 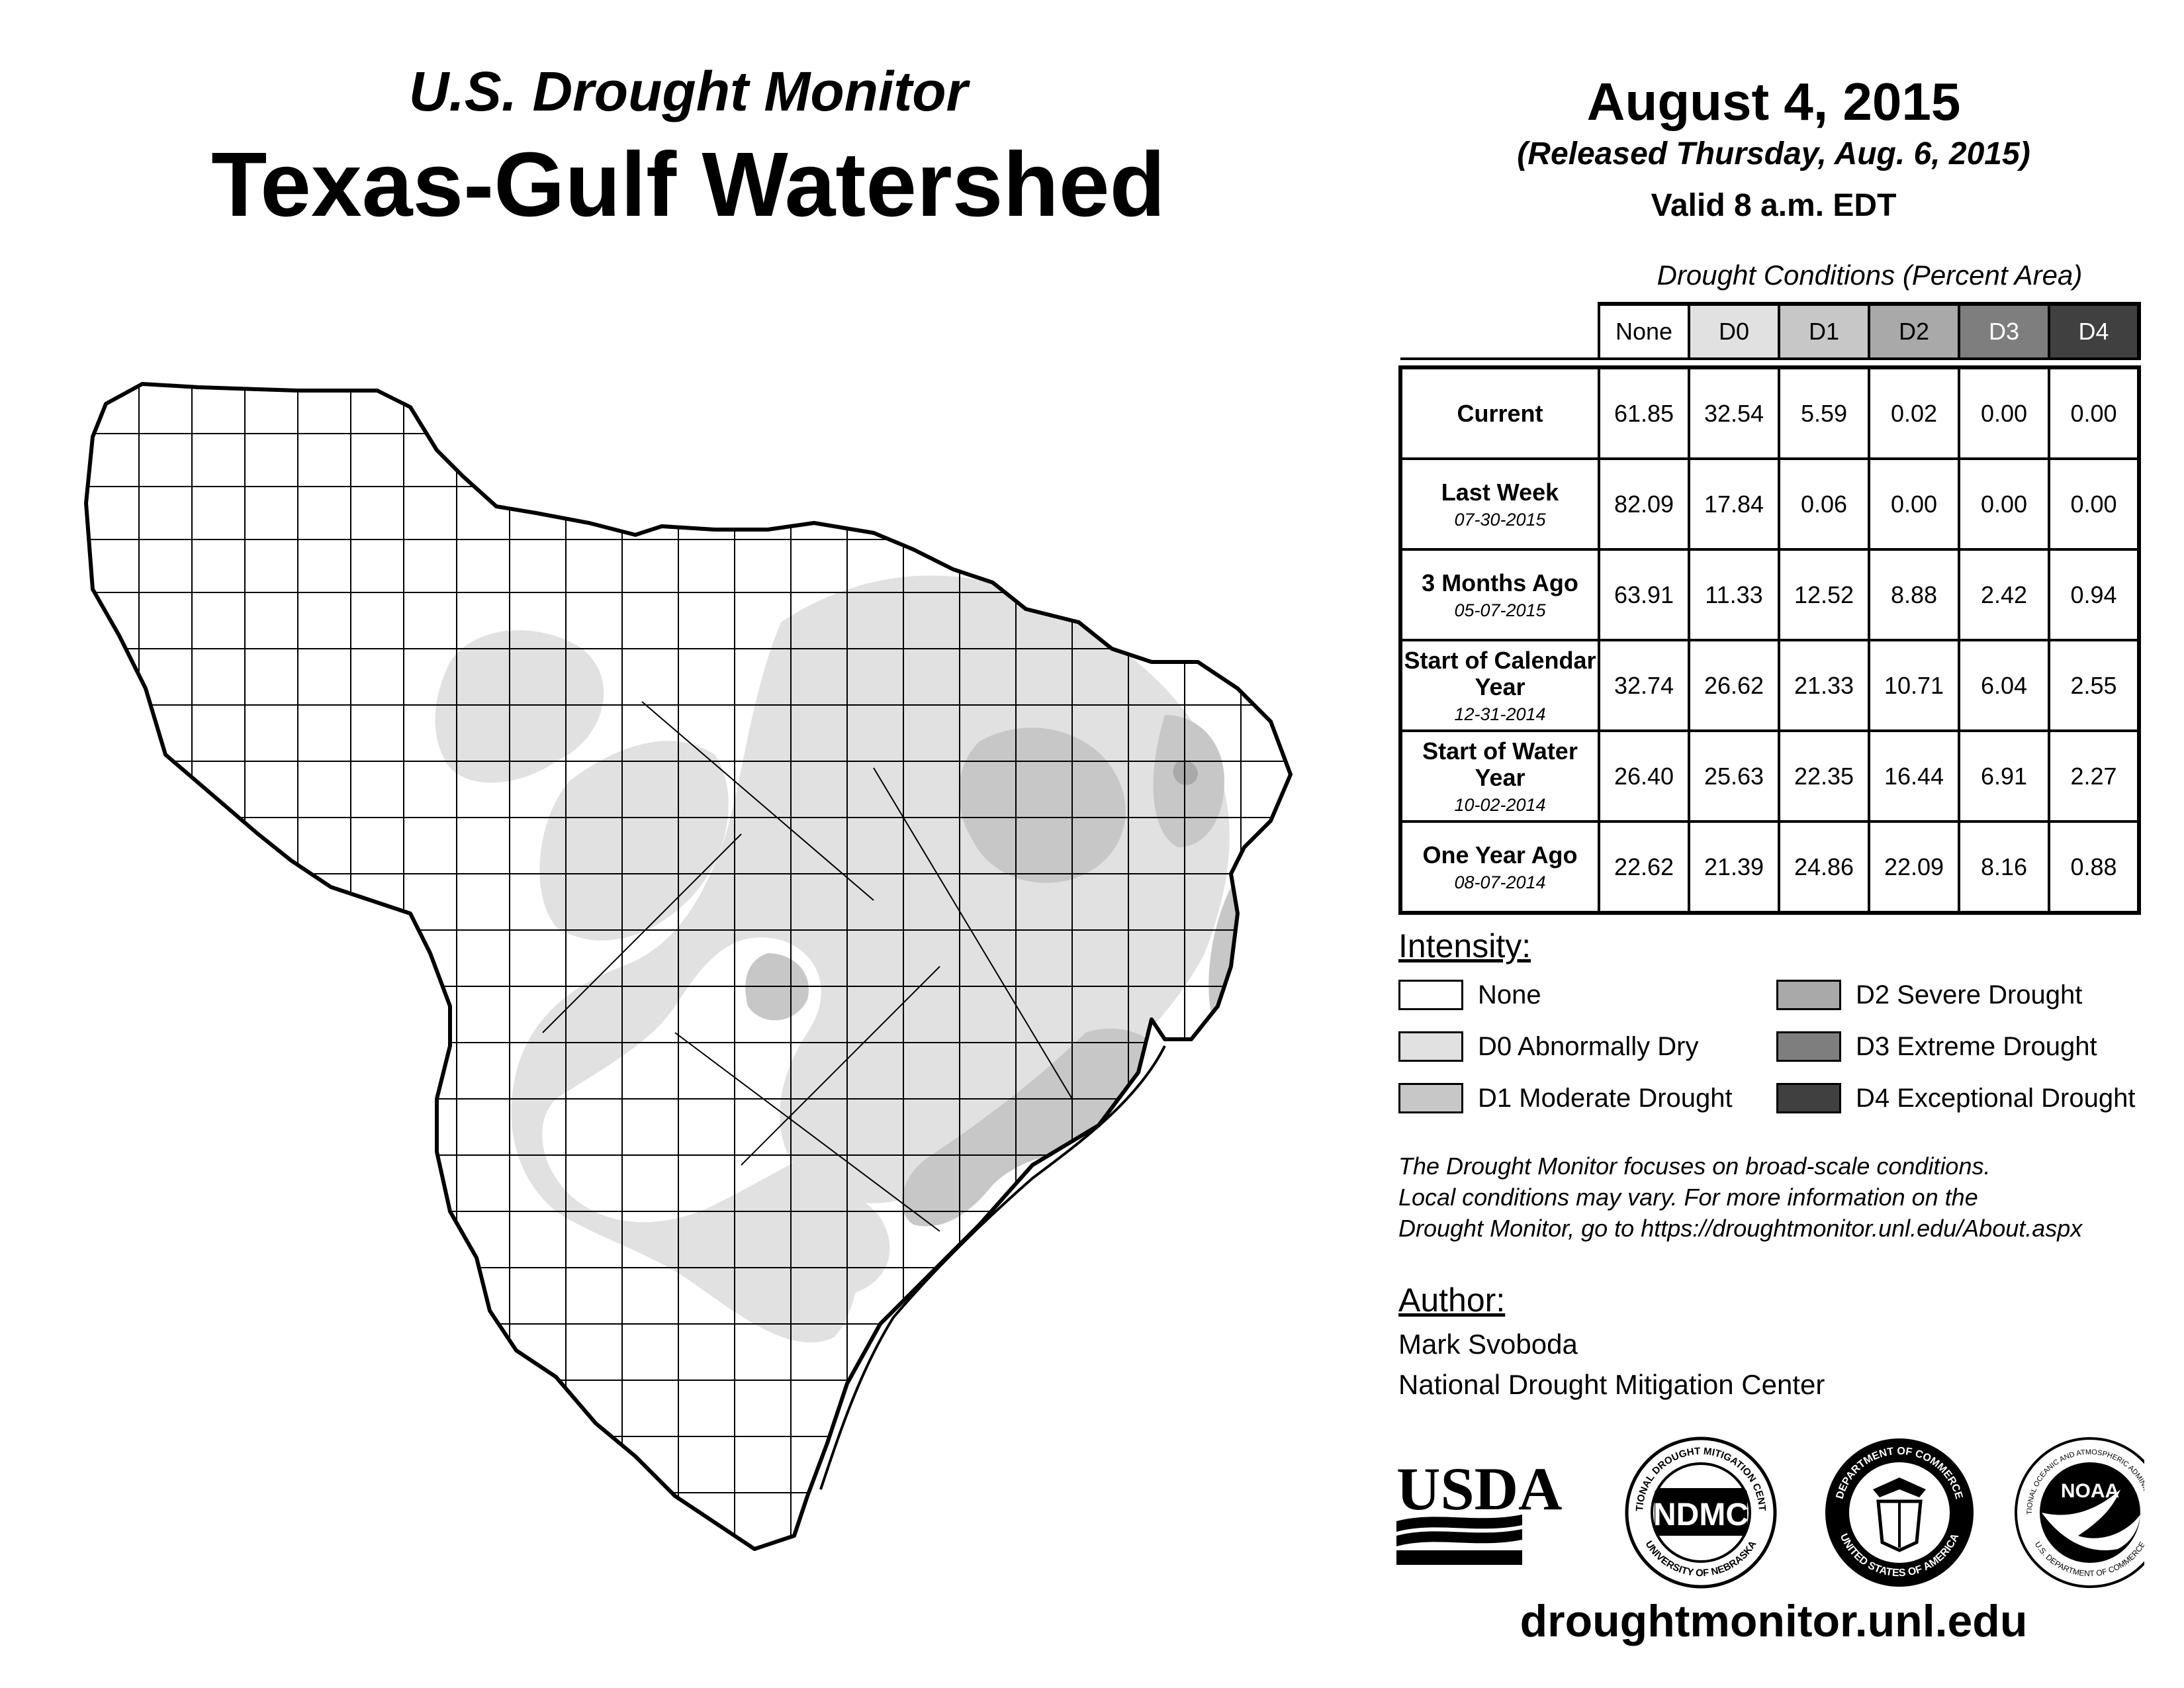 I want to click on table-cell: 22.09, so click(x=1914, y=867).